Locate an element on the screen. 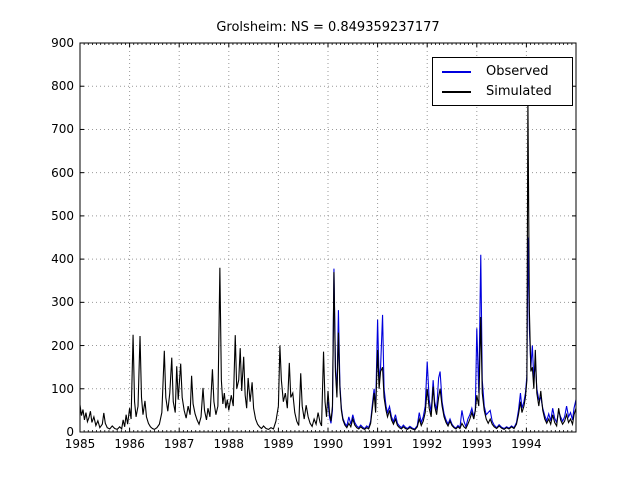  x-tick-label: 1989 is located at coordinates (278, 444).